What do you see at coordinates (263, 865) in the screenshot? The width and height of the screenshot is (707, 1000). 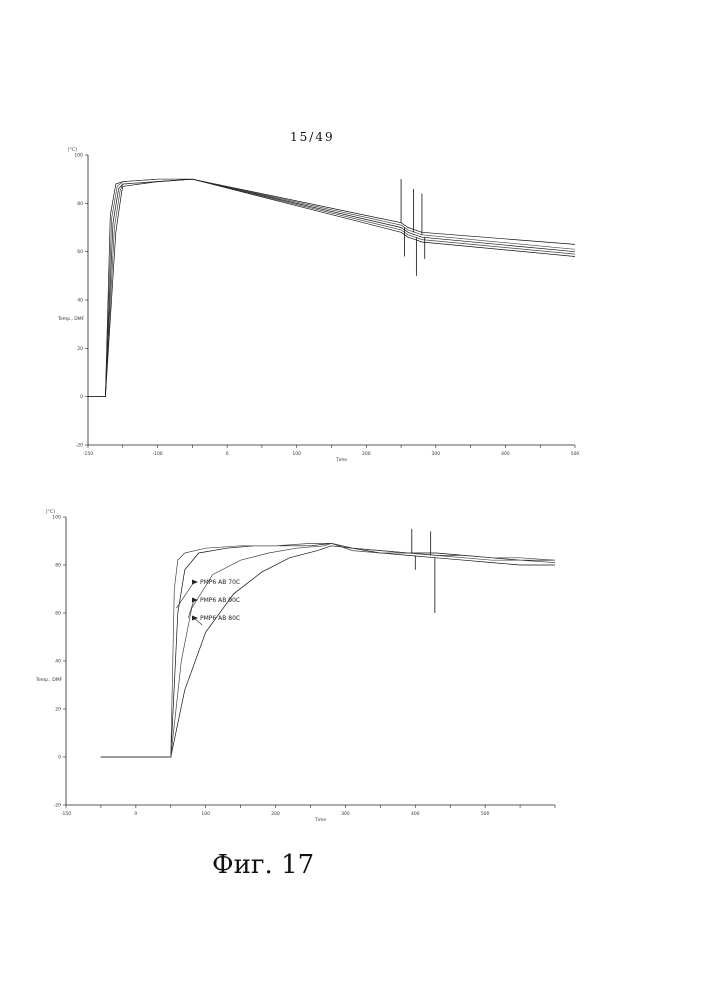 I see `figure-caption: Фиг. 17` at bounding box center [263, 865].